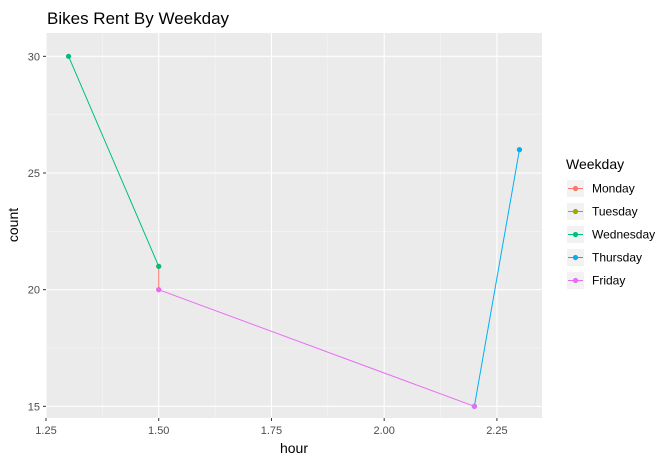 Image resolution: width=672 pixels, height=460 pixels. What do you see at coordinates (34, 57) in the screenshot?
I see `y-tick-label: 30` at bounding box center [34, 57].